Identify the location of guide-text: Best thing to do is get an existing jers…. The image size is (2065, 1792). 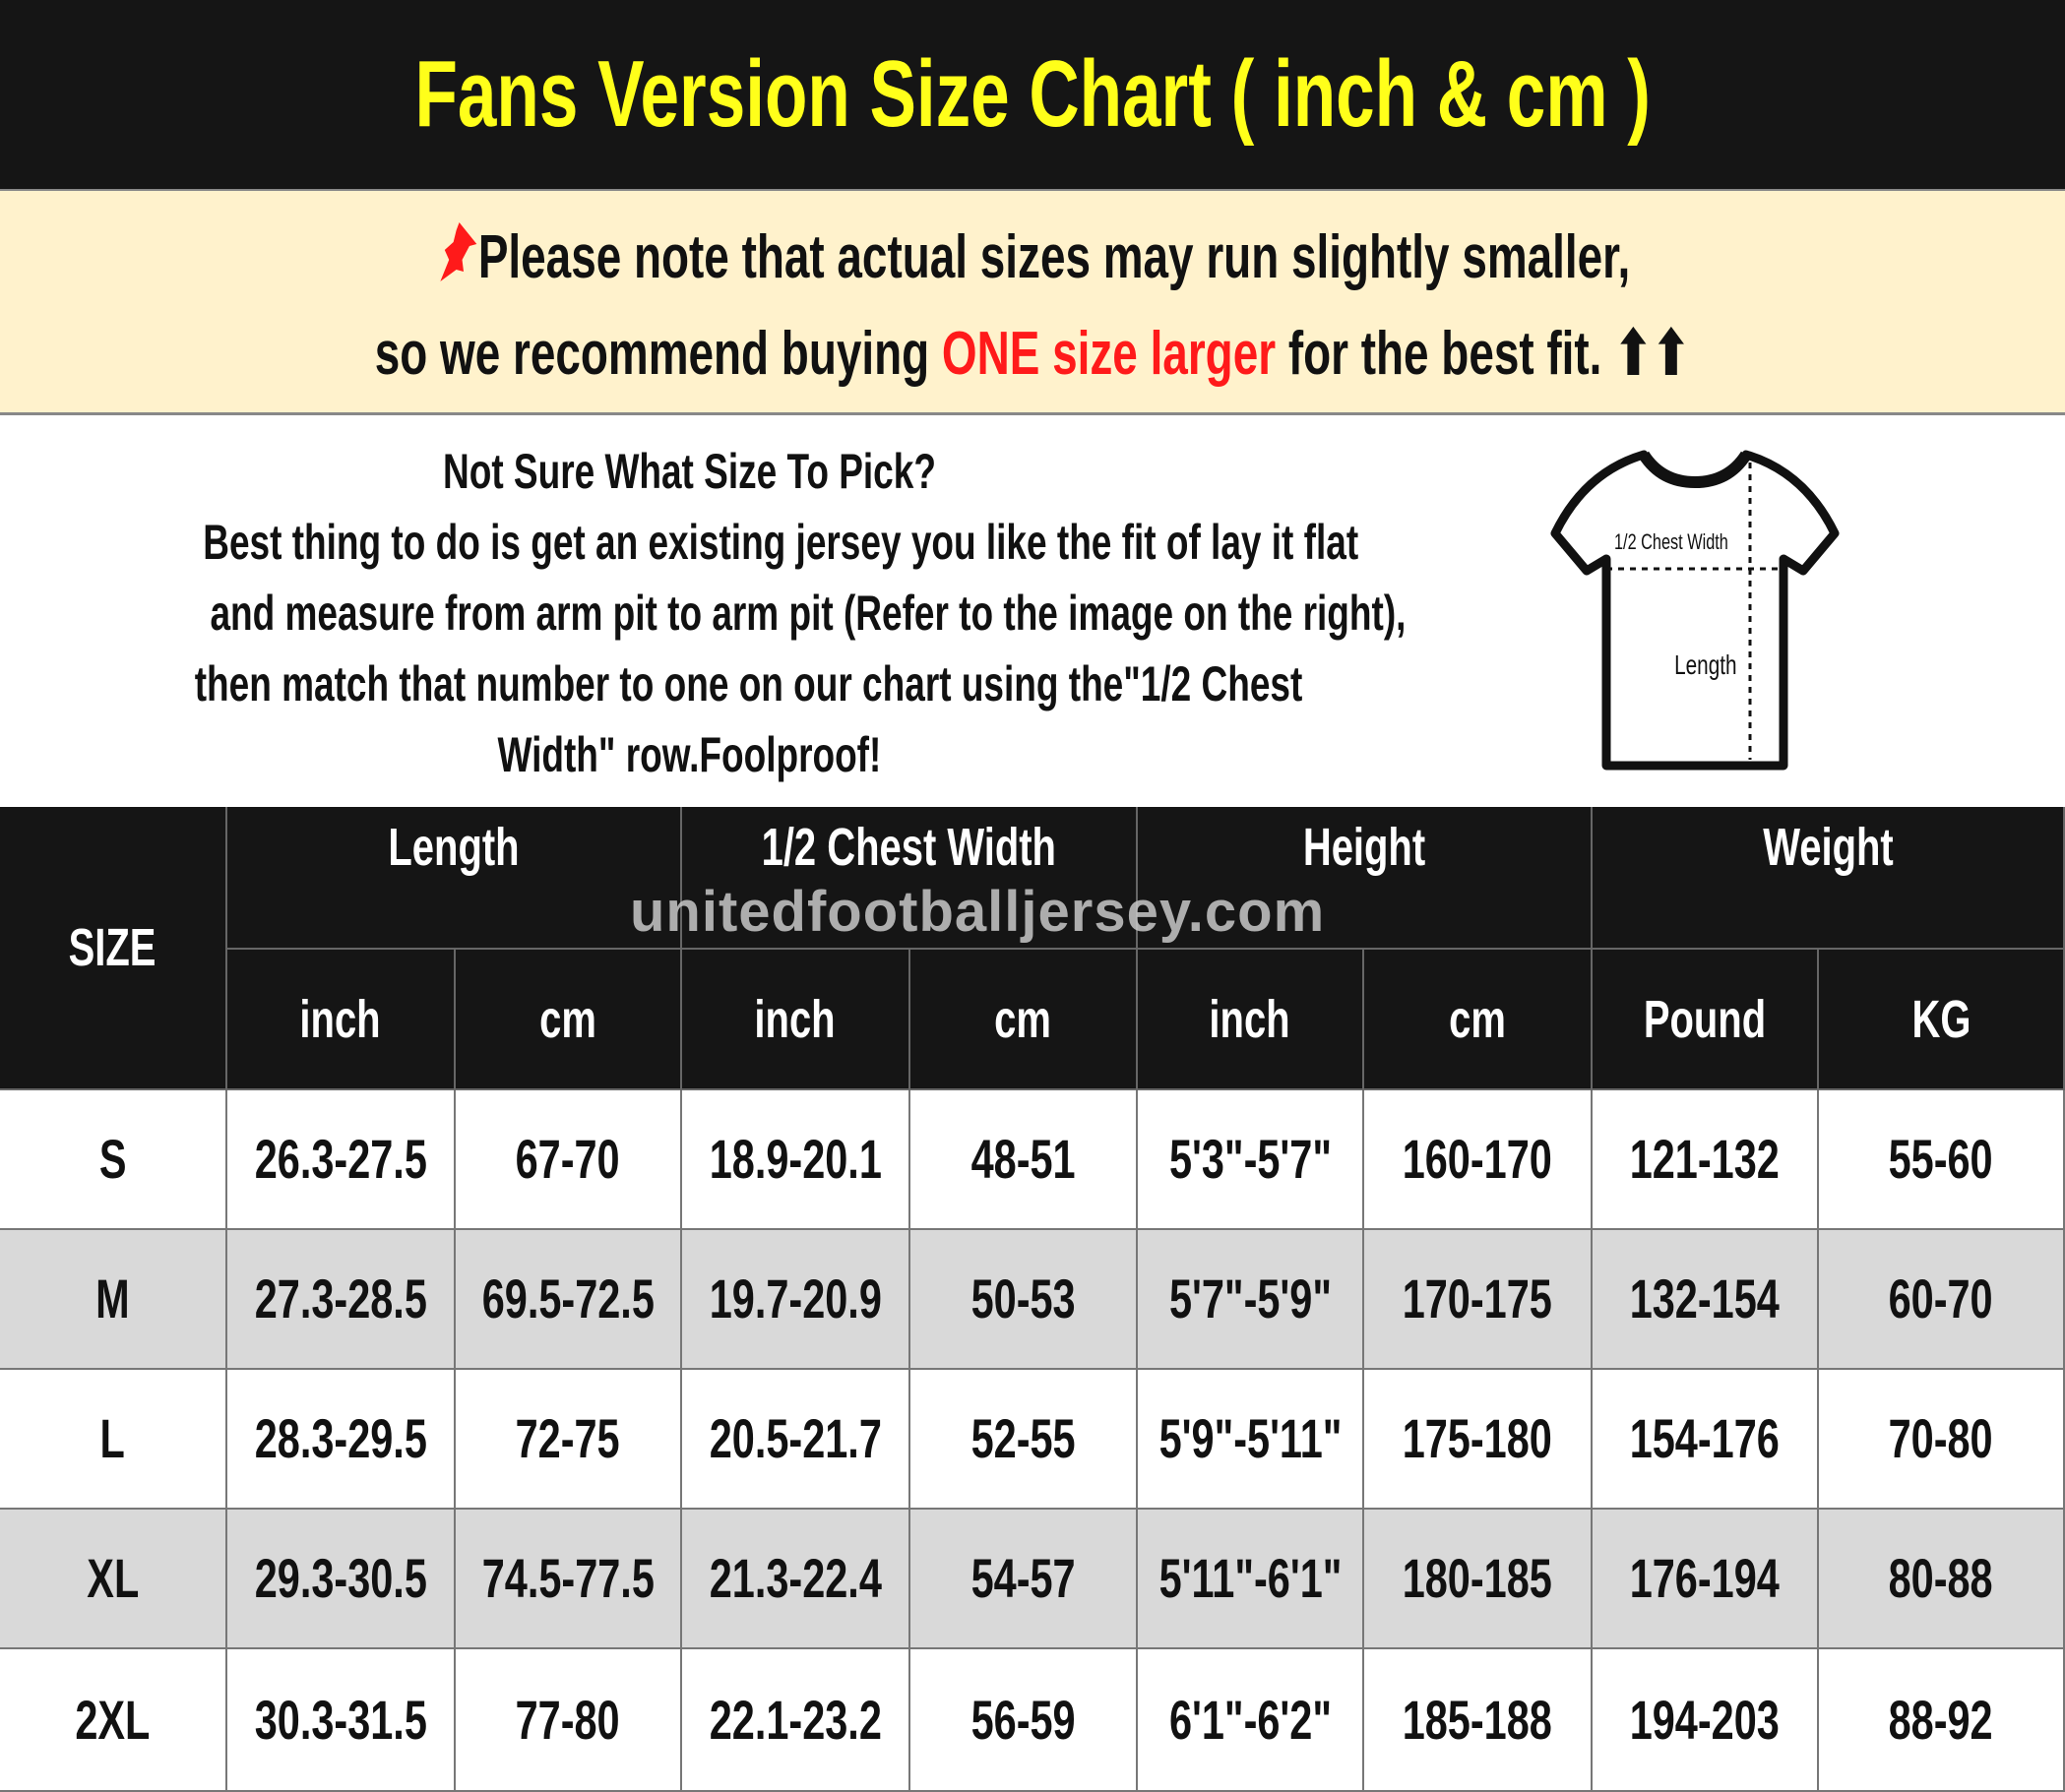
(781, 542).